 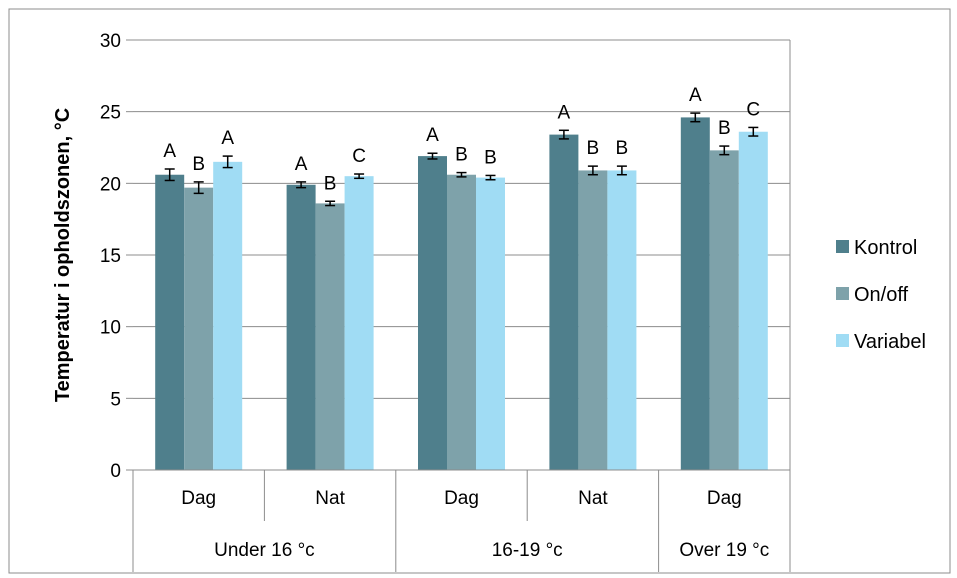 What do you see at coordinates (527, 550) in the screenshot?
I see `group-label: 16-19 °c` at bounding box center [527, 550].